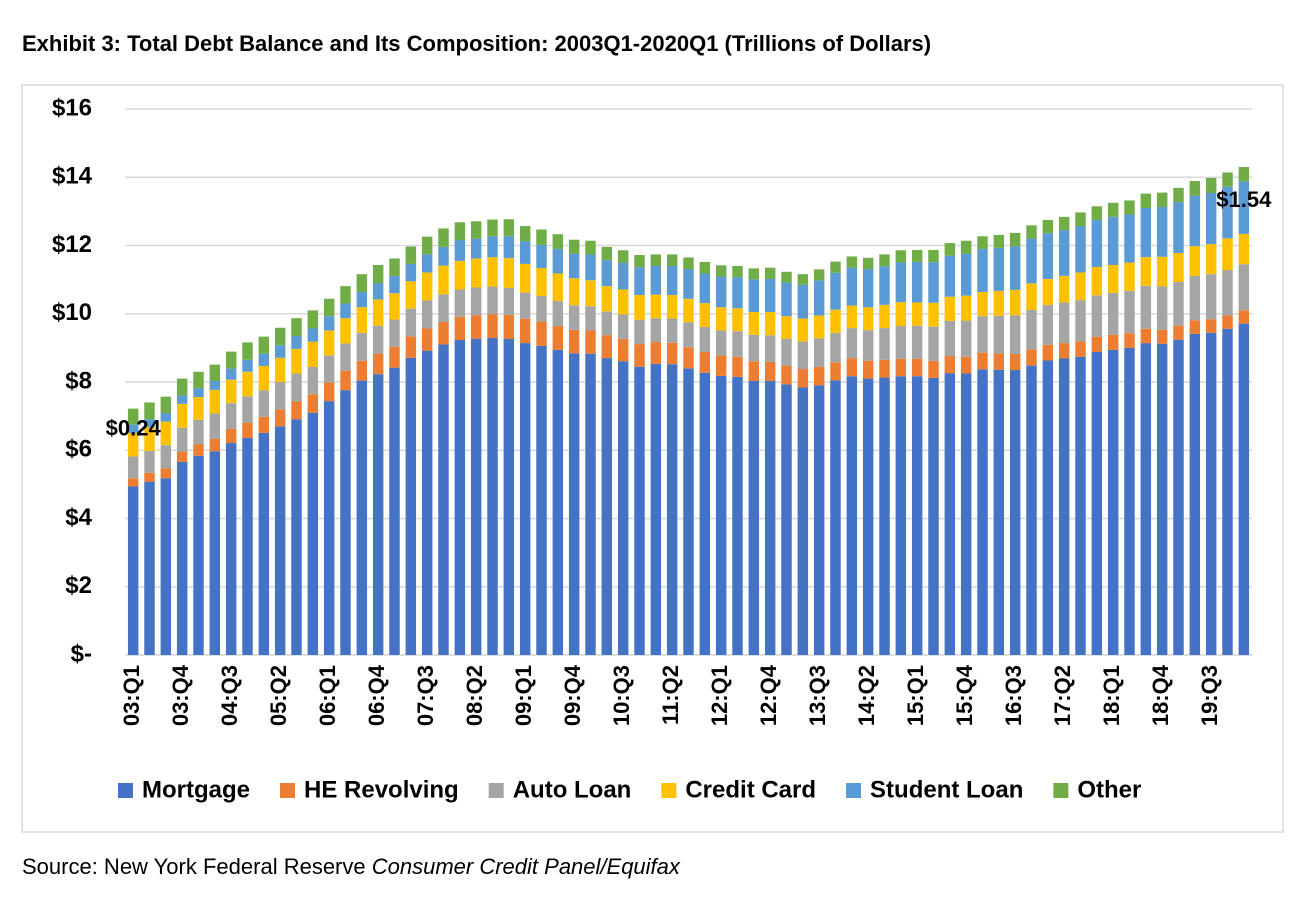  Describe the element at coordinates (572, 695) in the screenshot. I see `x-tick-label: 09:Q4` at that location.